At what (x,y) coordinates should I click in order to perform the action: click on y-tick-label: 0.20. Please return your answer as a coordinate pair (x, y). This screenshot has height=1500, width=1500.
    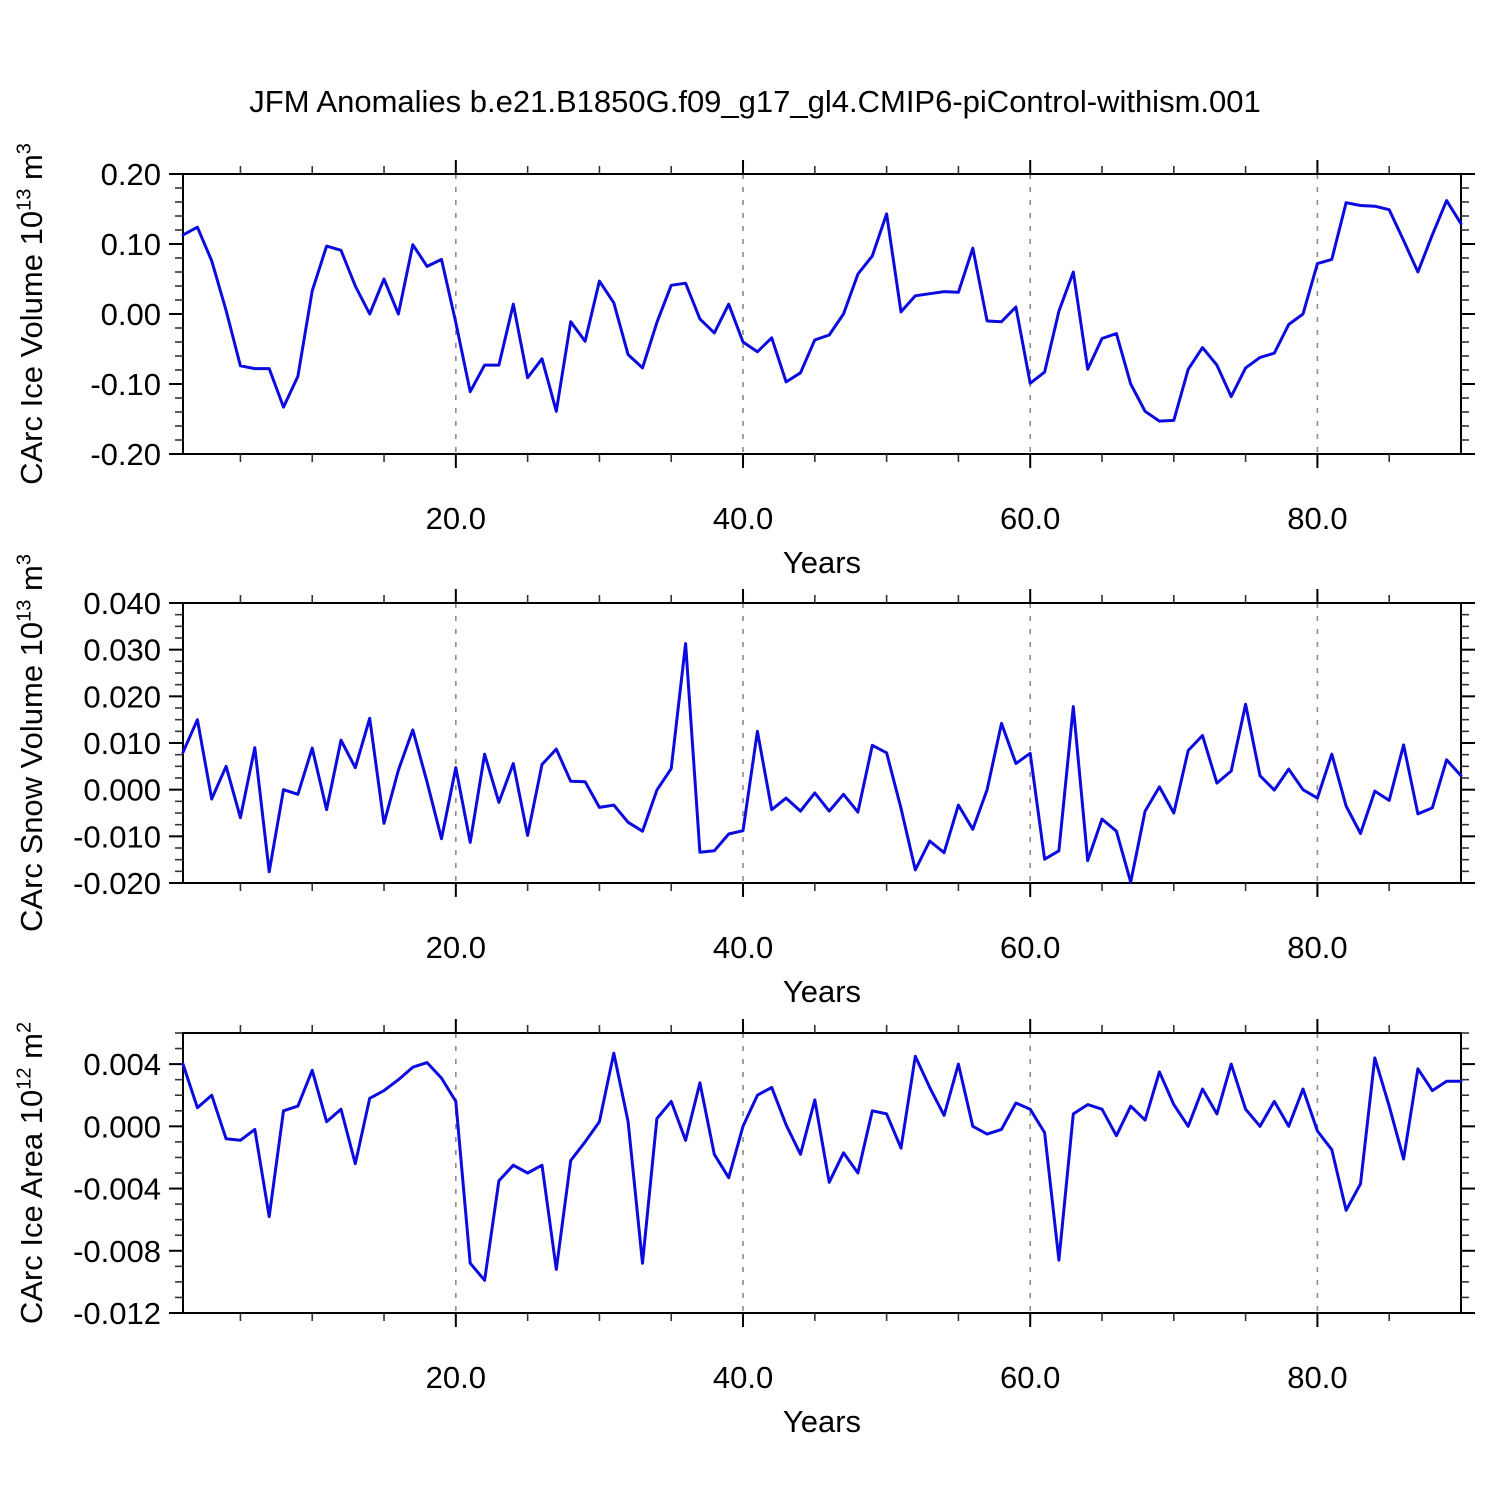
    Looking at the image, I should click on (131, 174).